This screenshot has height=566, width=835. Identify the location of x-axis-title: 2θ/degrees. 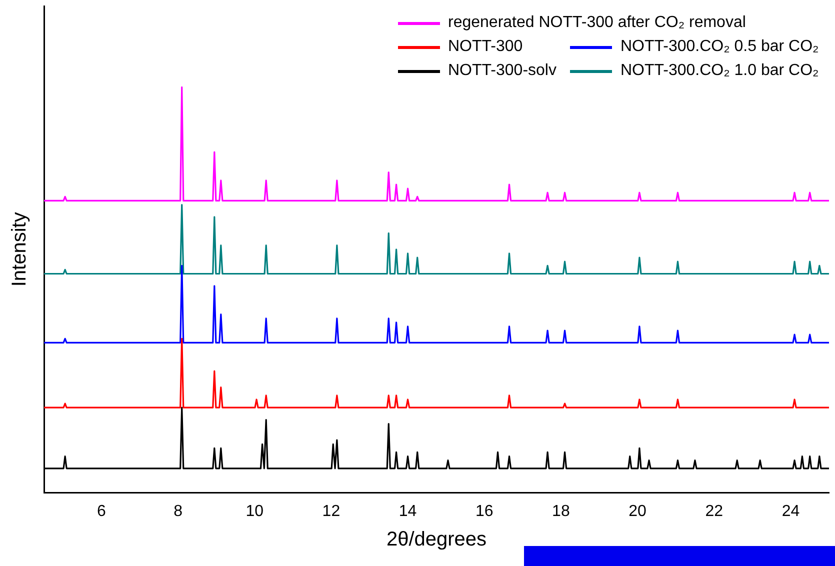
(436, 539).